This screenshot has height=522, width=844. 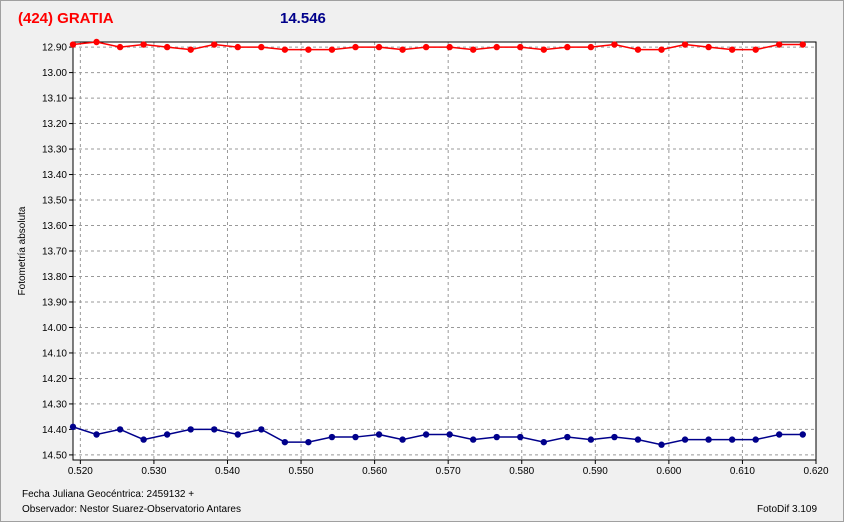 I want to click on software-label: FotoDif 3.109, so click(x=787, y=509).